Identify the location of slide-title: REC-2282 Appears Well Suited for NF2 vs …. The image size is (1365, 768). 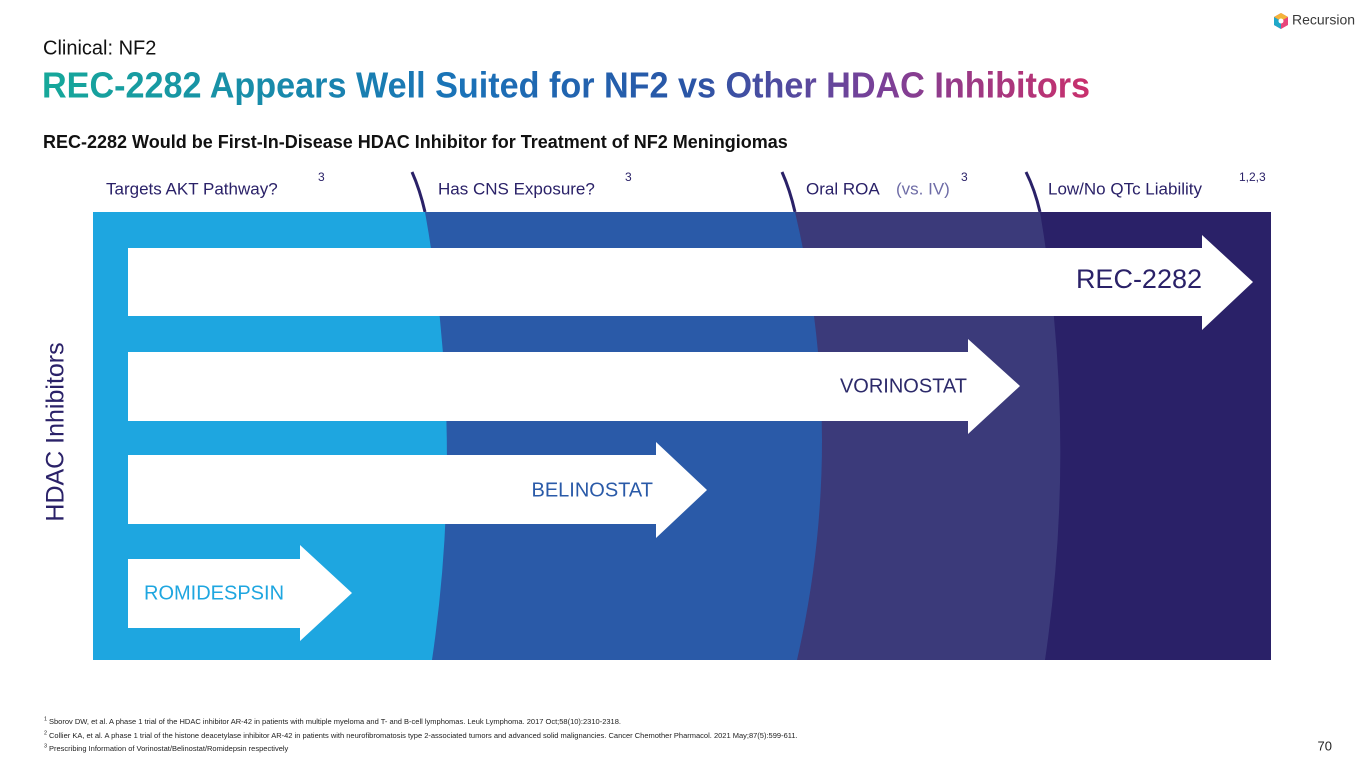
(566, 85).